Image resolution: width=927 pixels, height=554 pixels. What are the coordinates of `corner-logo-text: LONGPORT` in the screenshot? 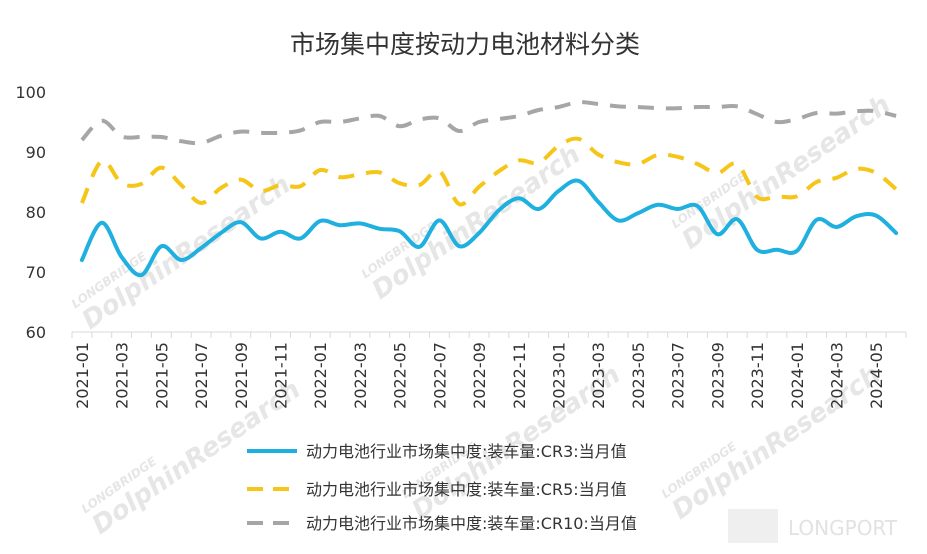 It's located at (843, 528).